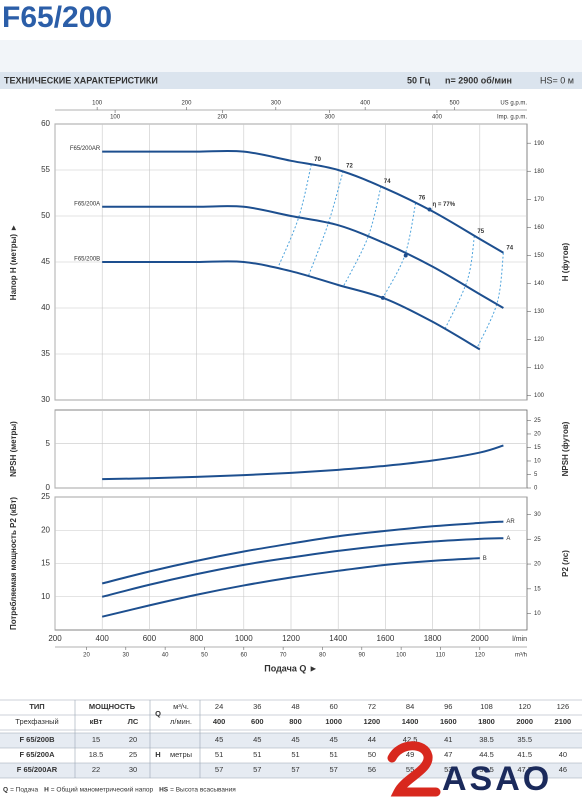 The image size is (582, 800). Describe the element at coordinates (96, 739) in the screenshot. I see `table-power-kw: 15` at that location.